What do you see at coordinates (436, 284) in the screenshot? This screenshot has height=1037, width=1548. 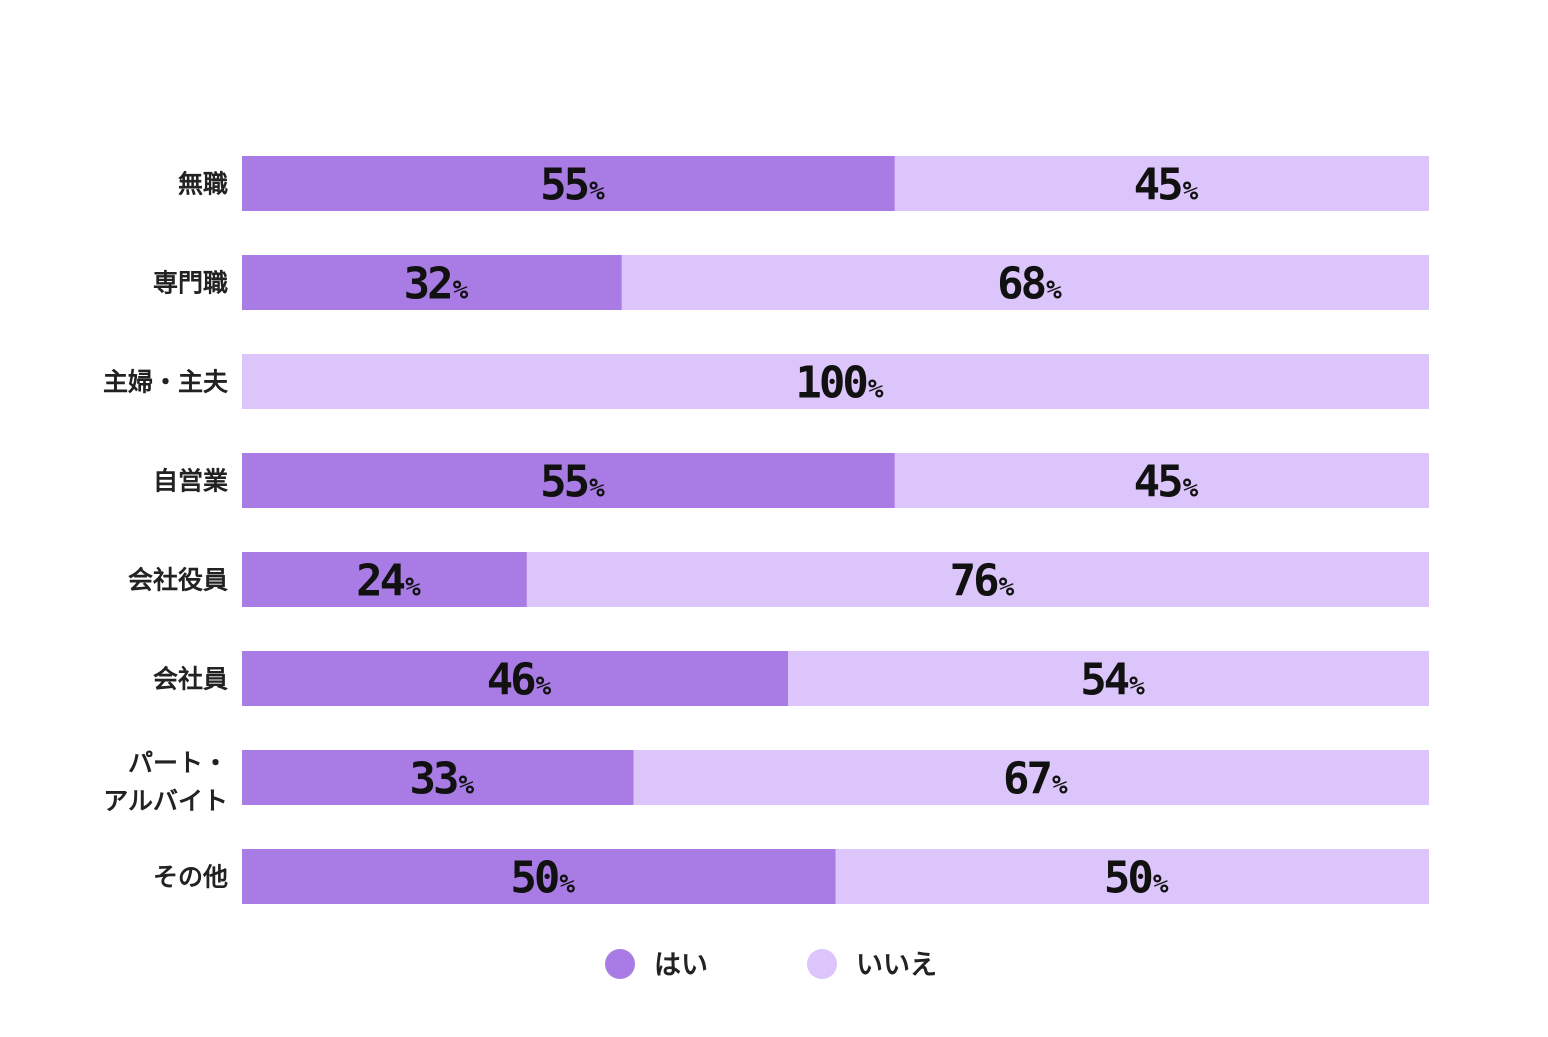 I see `value-label-yes-1: 32%` at bounding box center [436, 284].